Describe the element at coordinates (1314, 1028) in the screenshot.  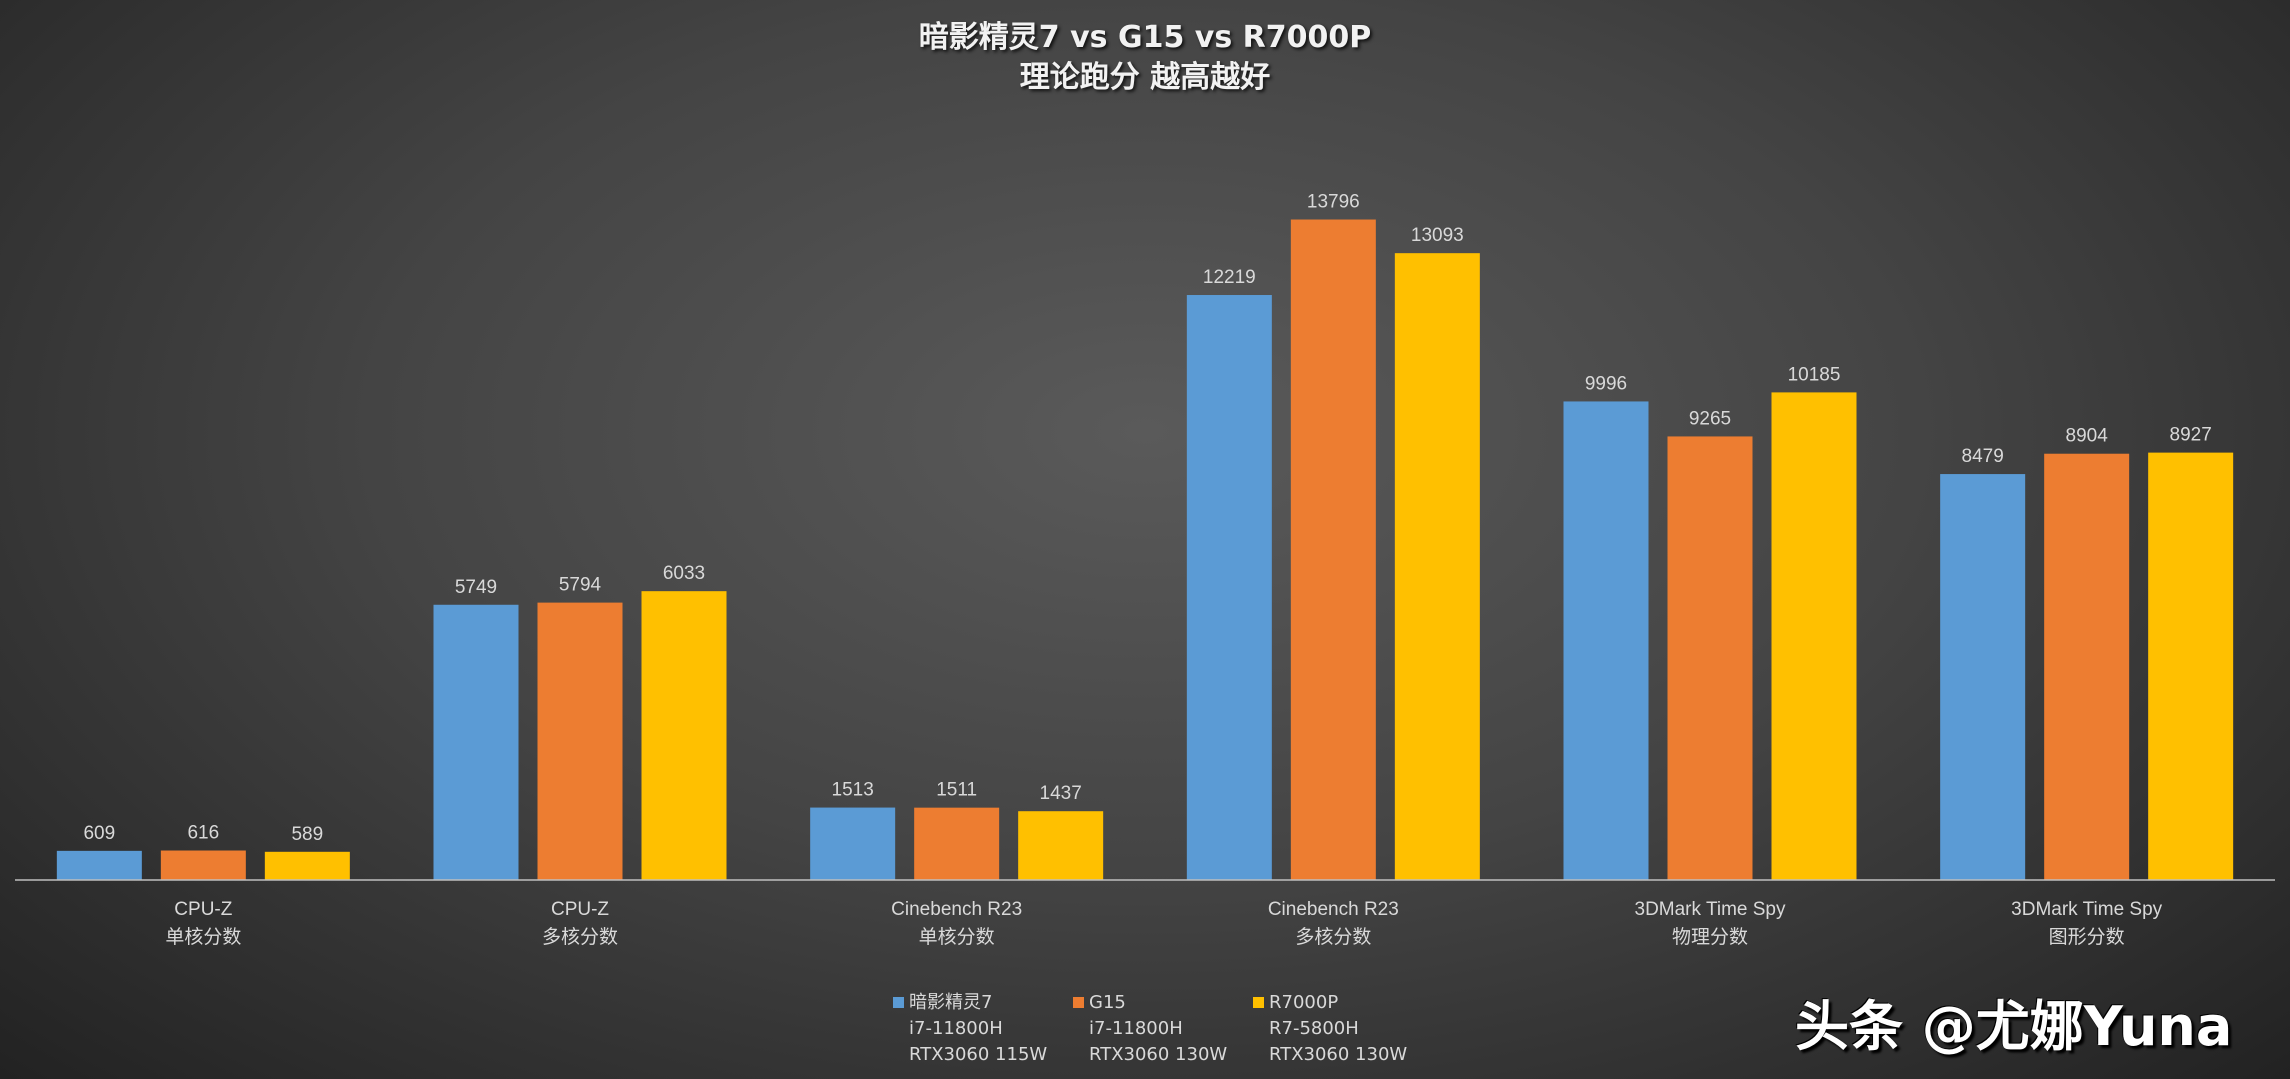
I see `legend-detail: R7-5800H` at that location.